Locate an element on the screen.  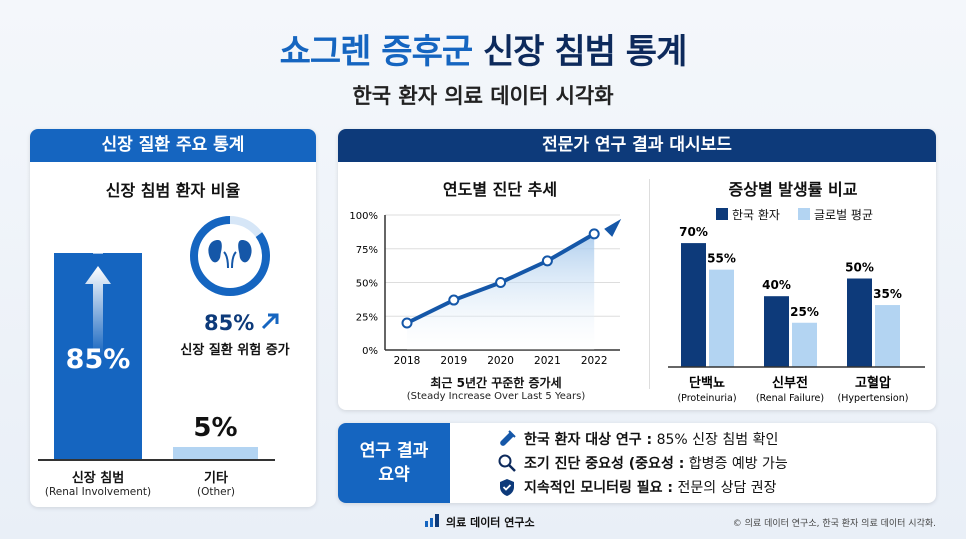
category-label: 신부전 is located at coordinates (790, 383).